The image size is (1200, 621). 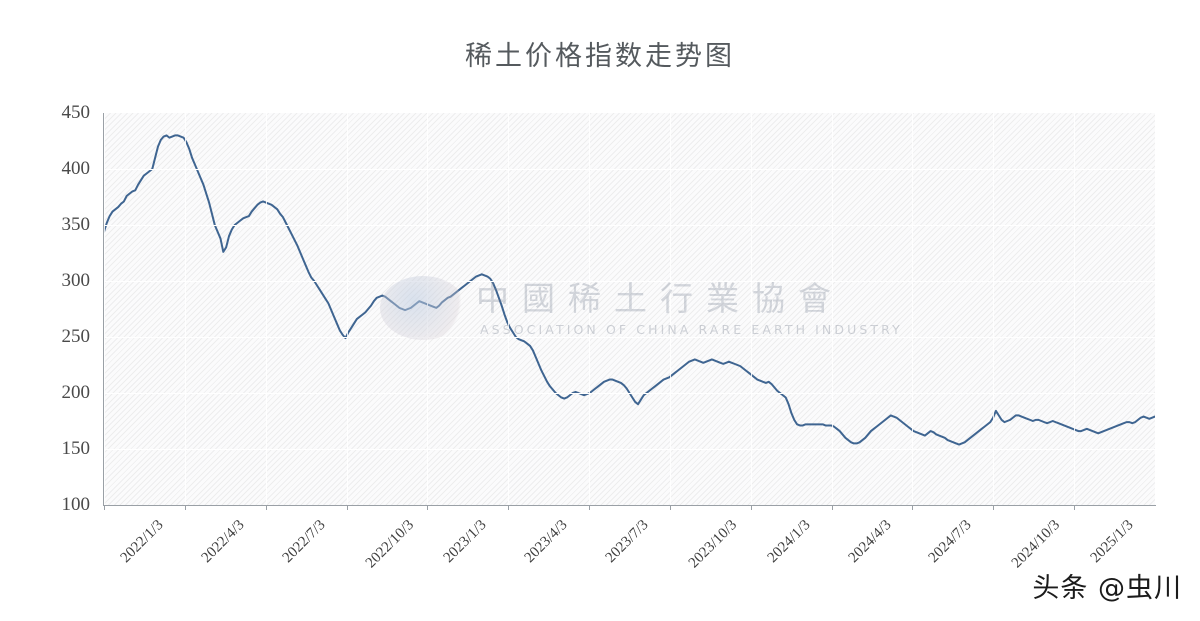 I want to click on x-axis-tick-label: 2024/1/3, so click(x=789, y=542).